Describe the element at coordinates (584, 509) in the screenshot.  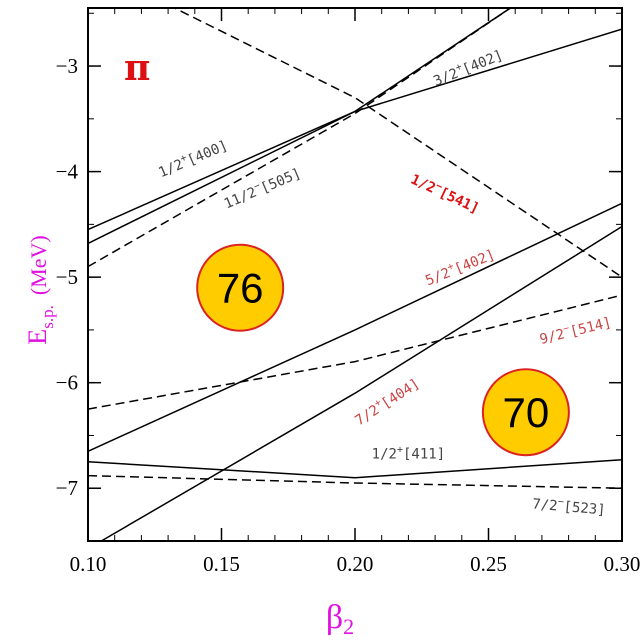
I see `orbital-label-nilsson: [523]` at that location.